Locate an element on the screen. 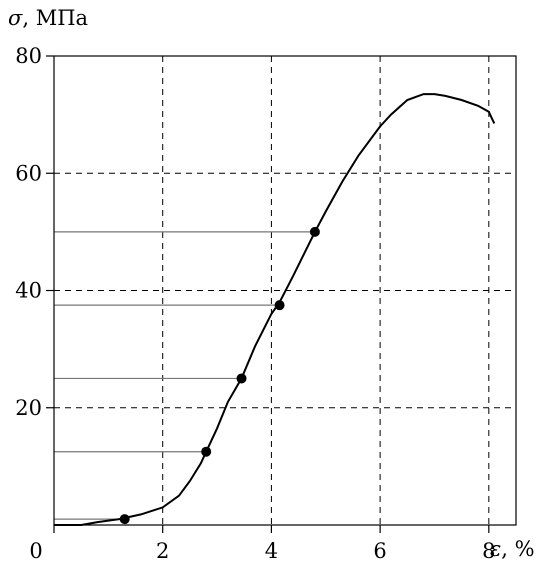  x-axis-unit: , % is located at coordinates (517, 549).